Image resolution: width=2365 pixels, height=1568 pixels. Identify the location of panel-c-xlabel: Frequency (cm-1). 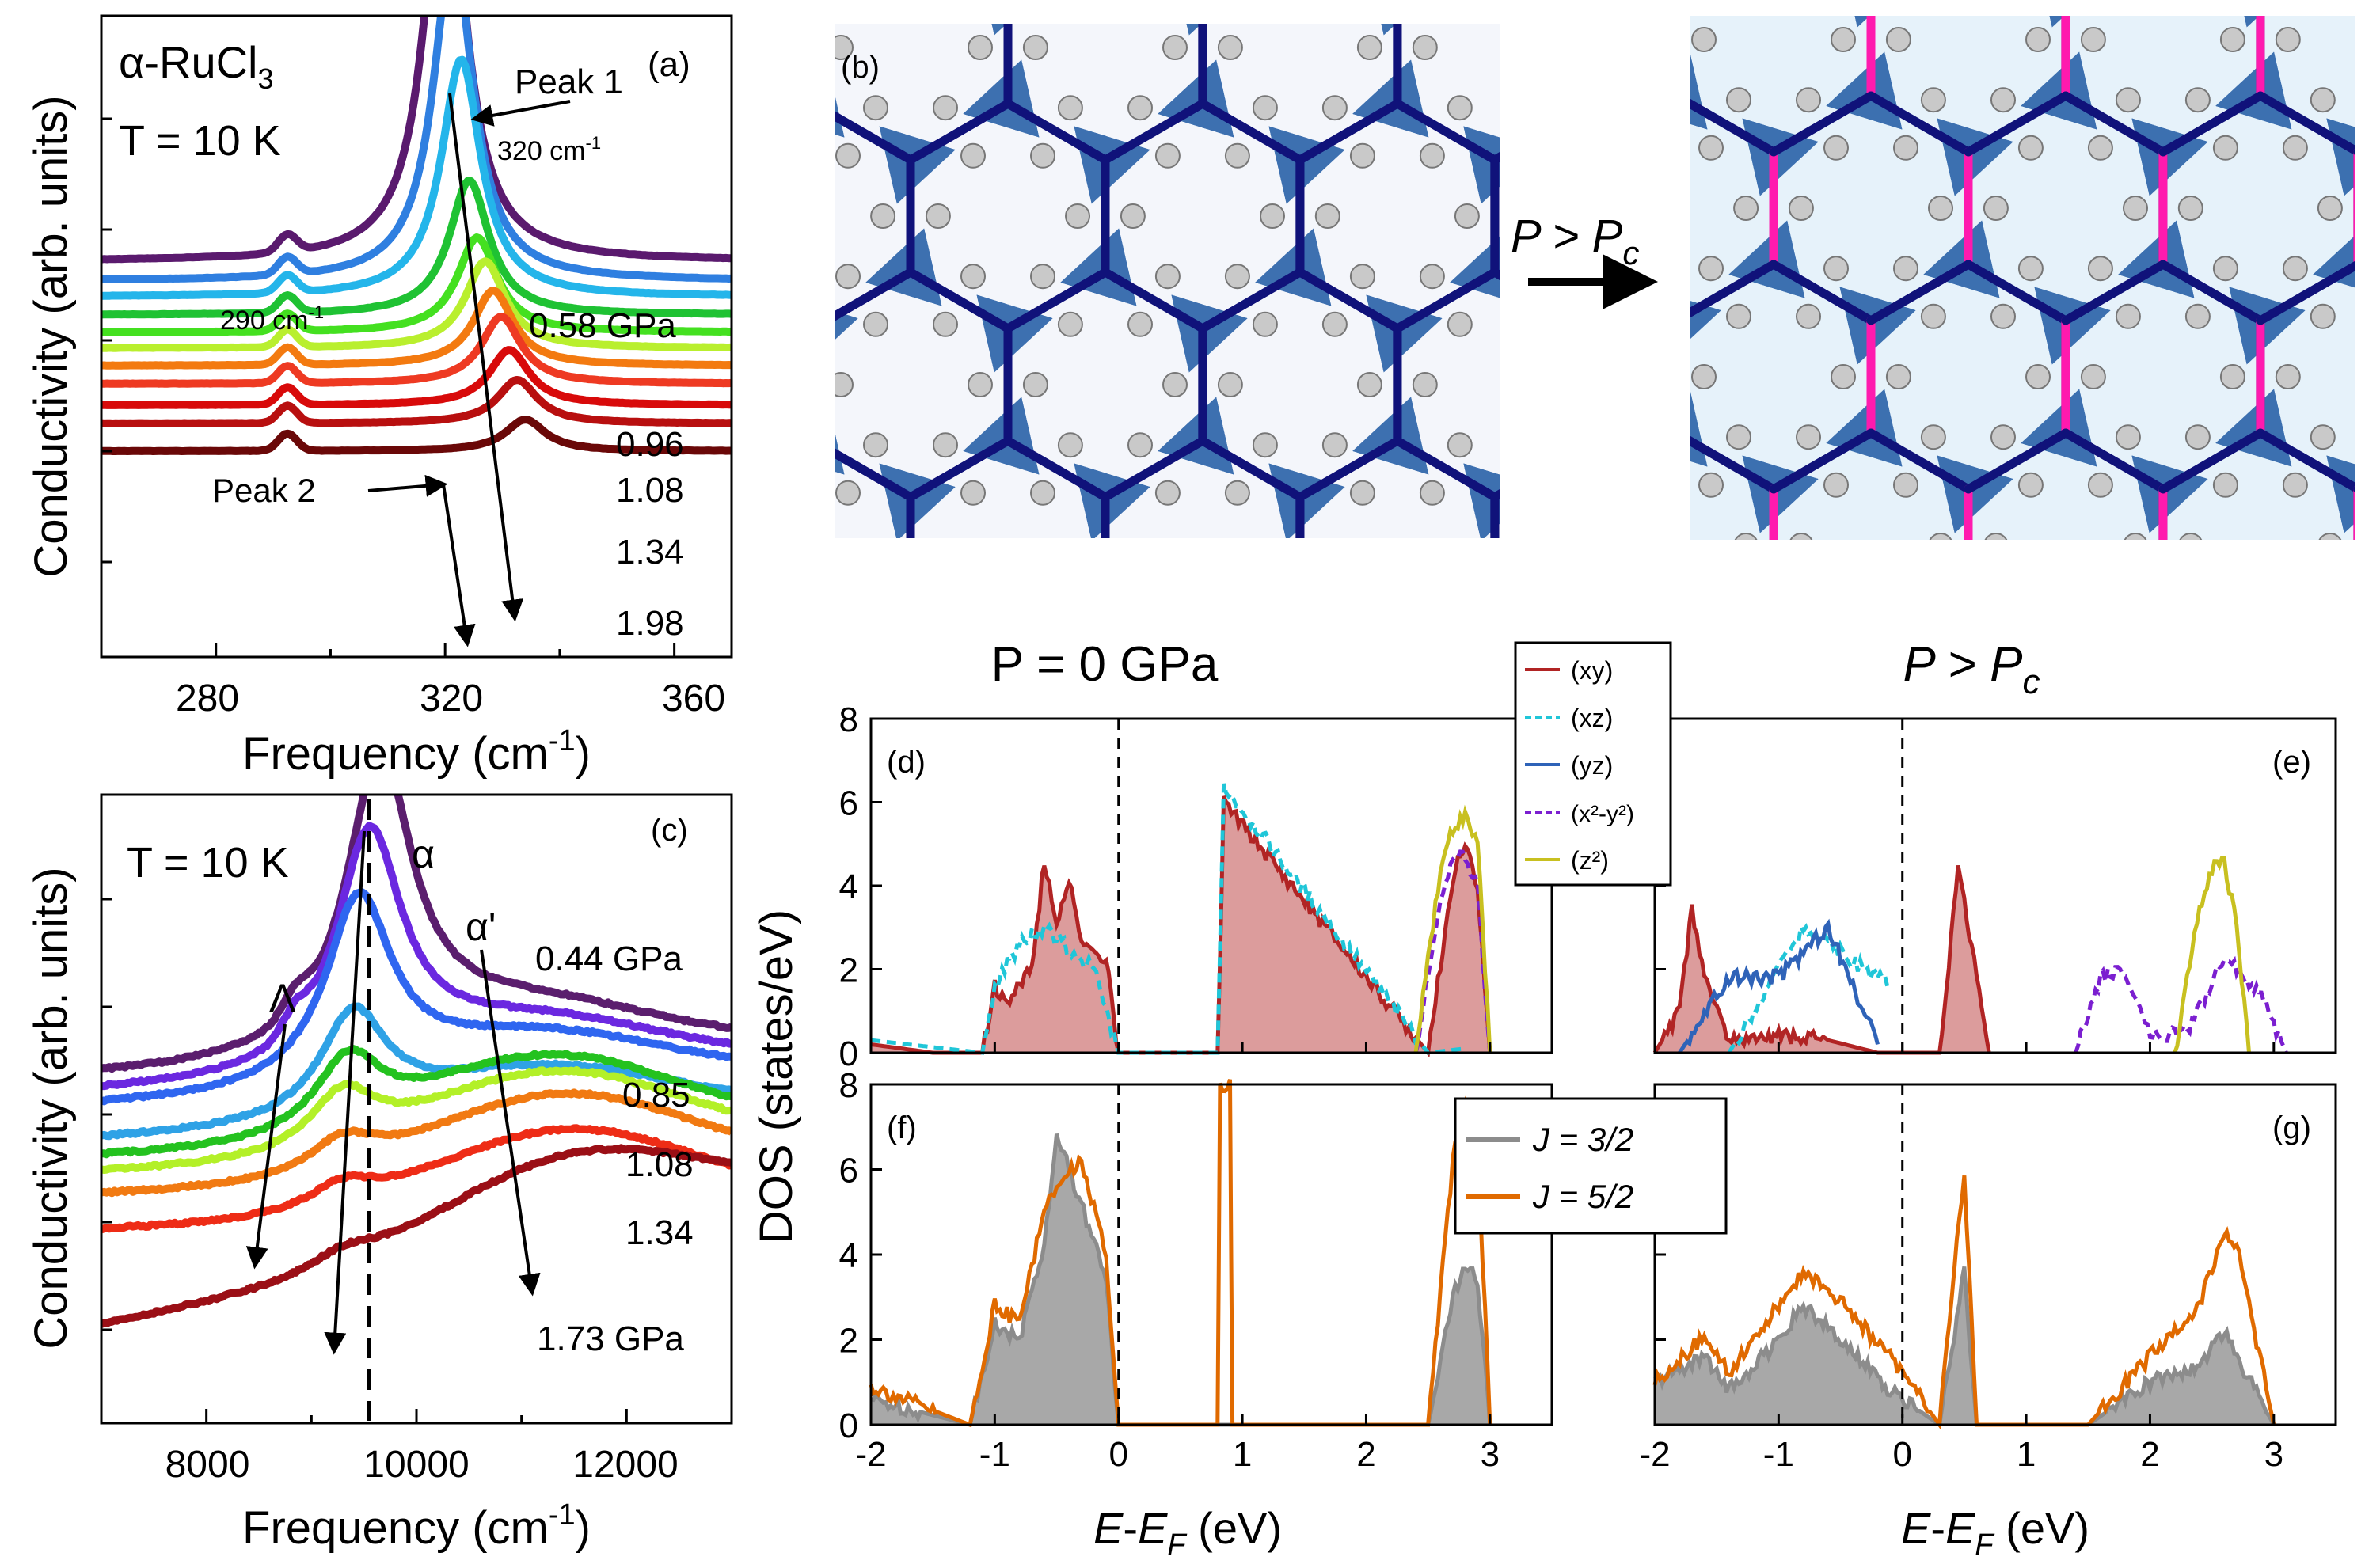
(416, 1526).